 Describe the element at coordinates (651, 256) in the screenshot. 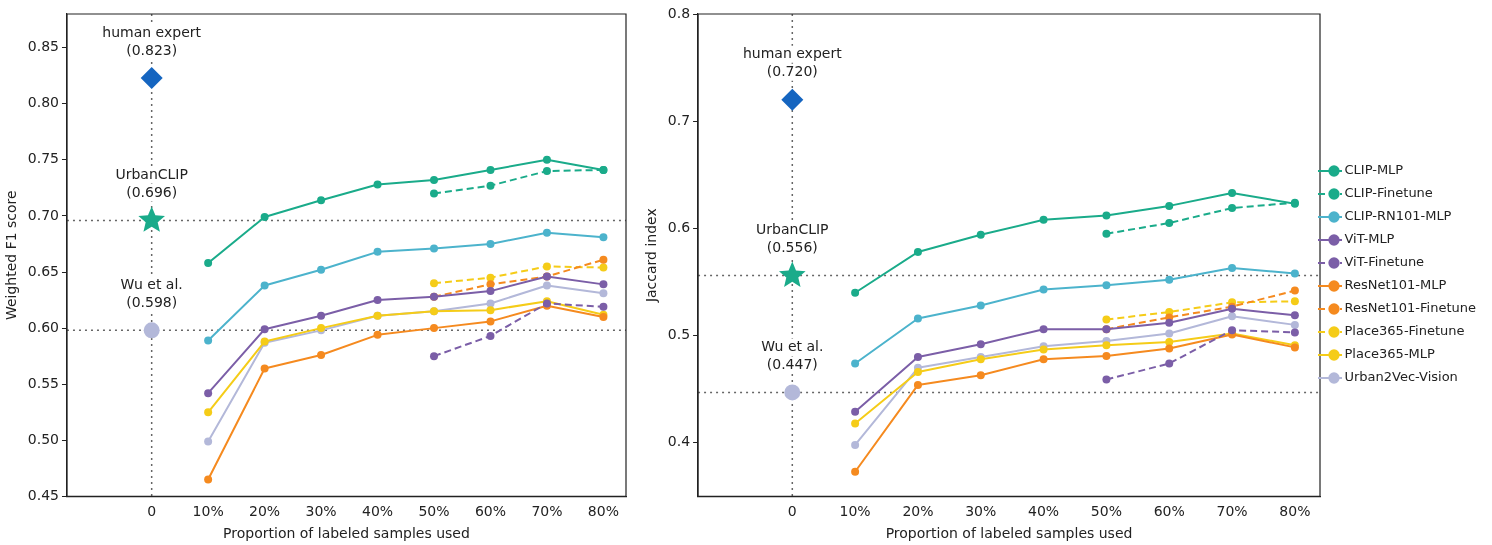

I see `y-axis-title: Jaccard index` at that location.